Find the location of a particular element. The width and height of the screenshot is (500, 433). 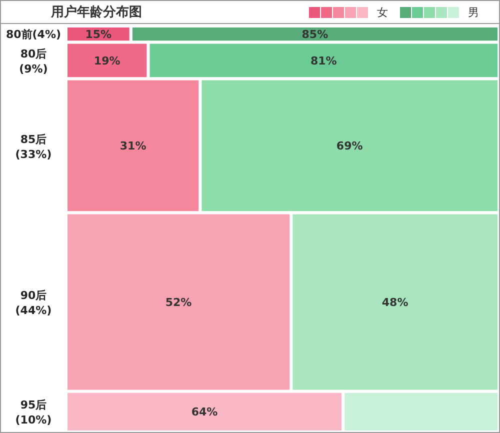

data-label: 52% is located at coordinates (178, 302).